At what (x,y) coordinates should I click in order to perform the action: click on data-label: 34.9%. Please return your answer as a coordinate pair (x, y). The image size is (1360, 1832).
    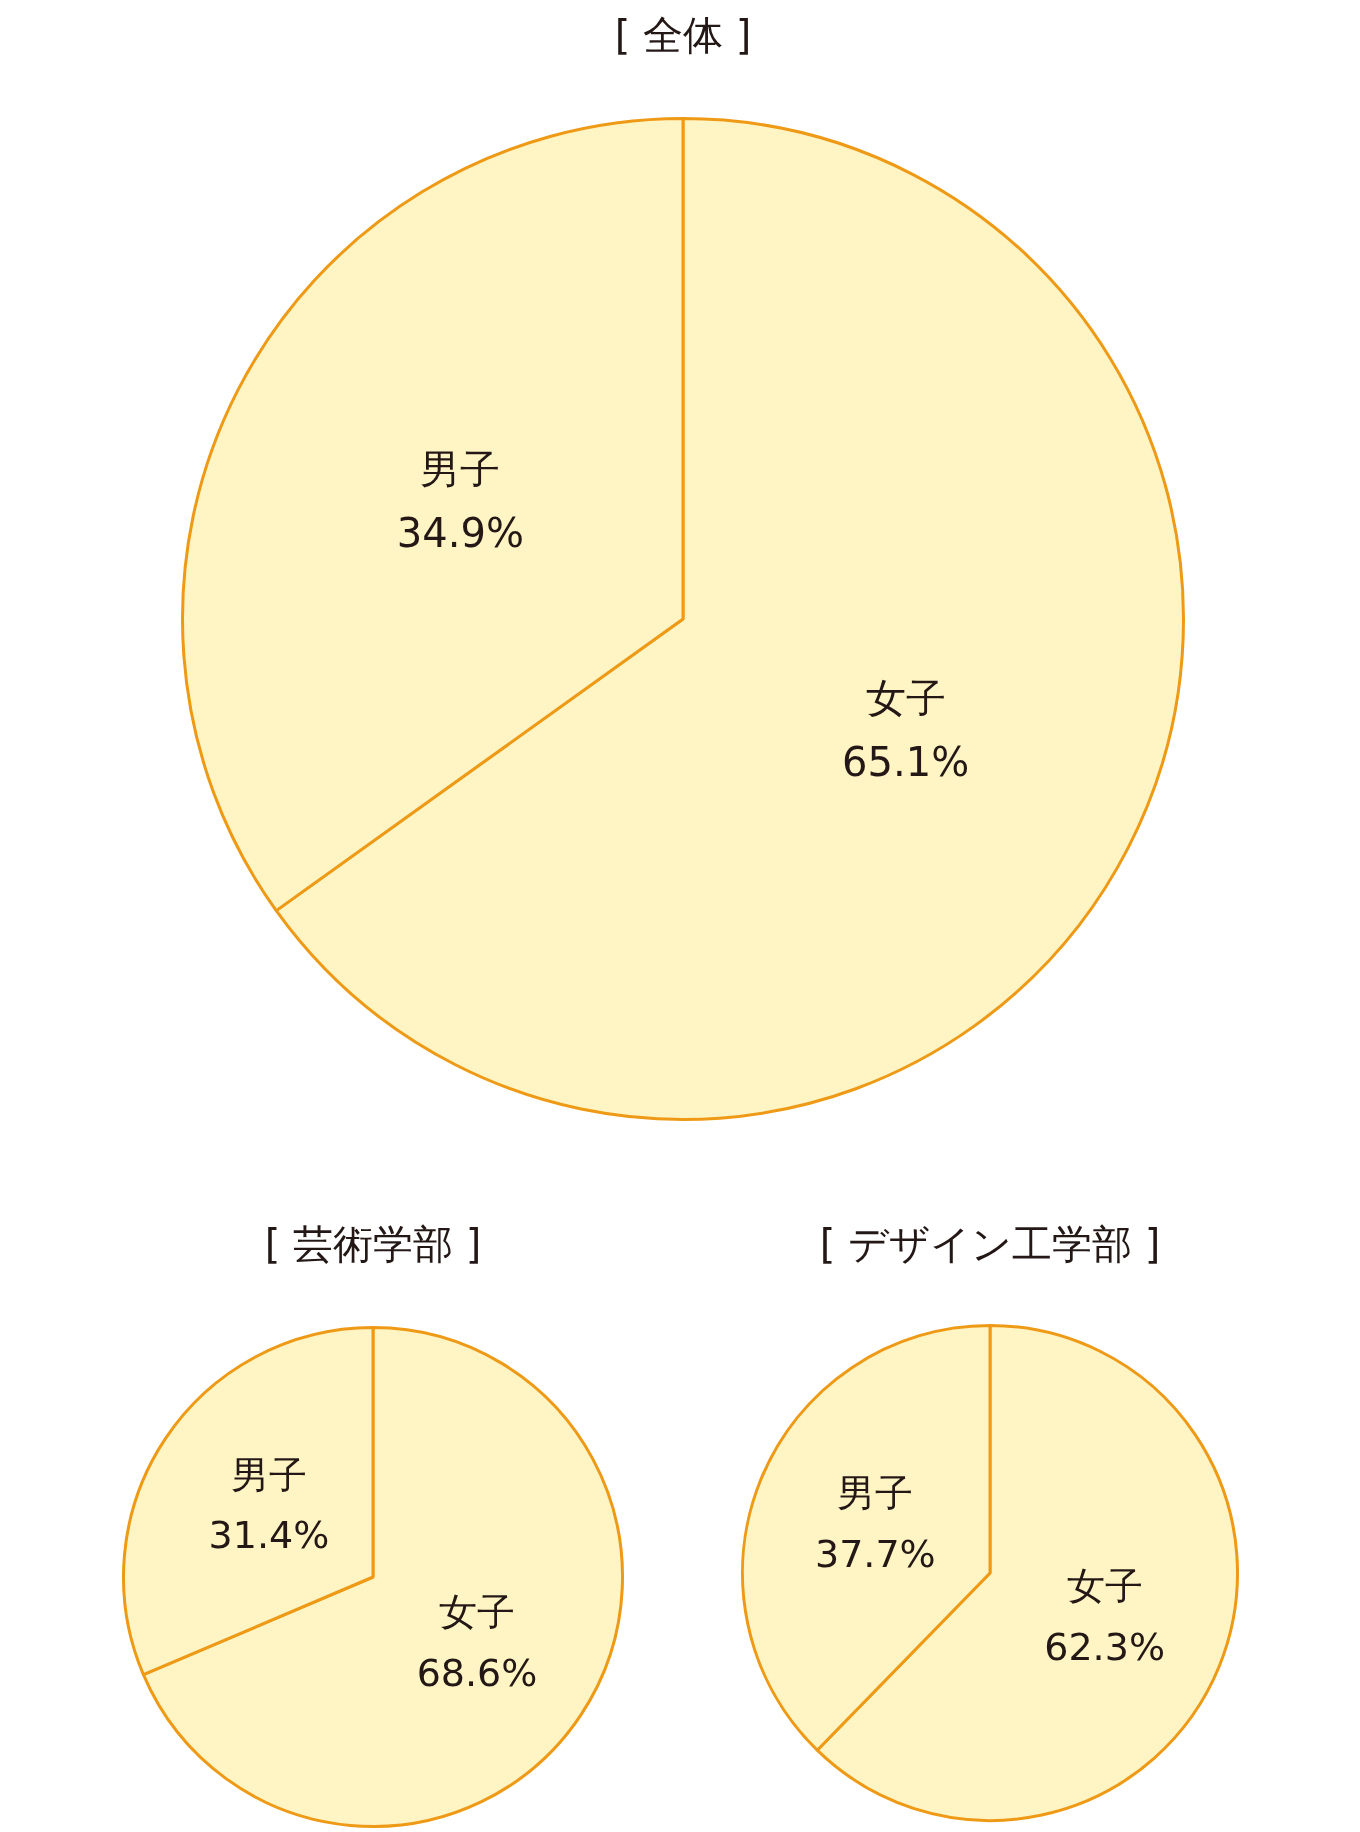
    Looking at the image, I should click on (460, 533).